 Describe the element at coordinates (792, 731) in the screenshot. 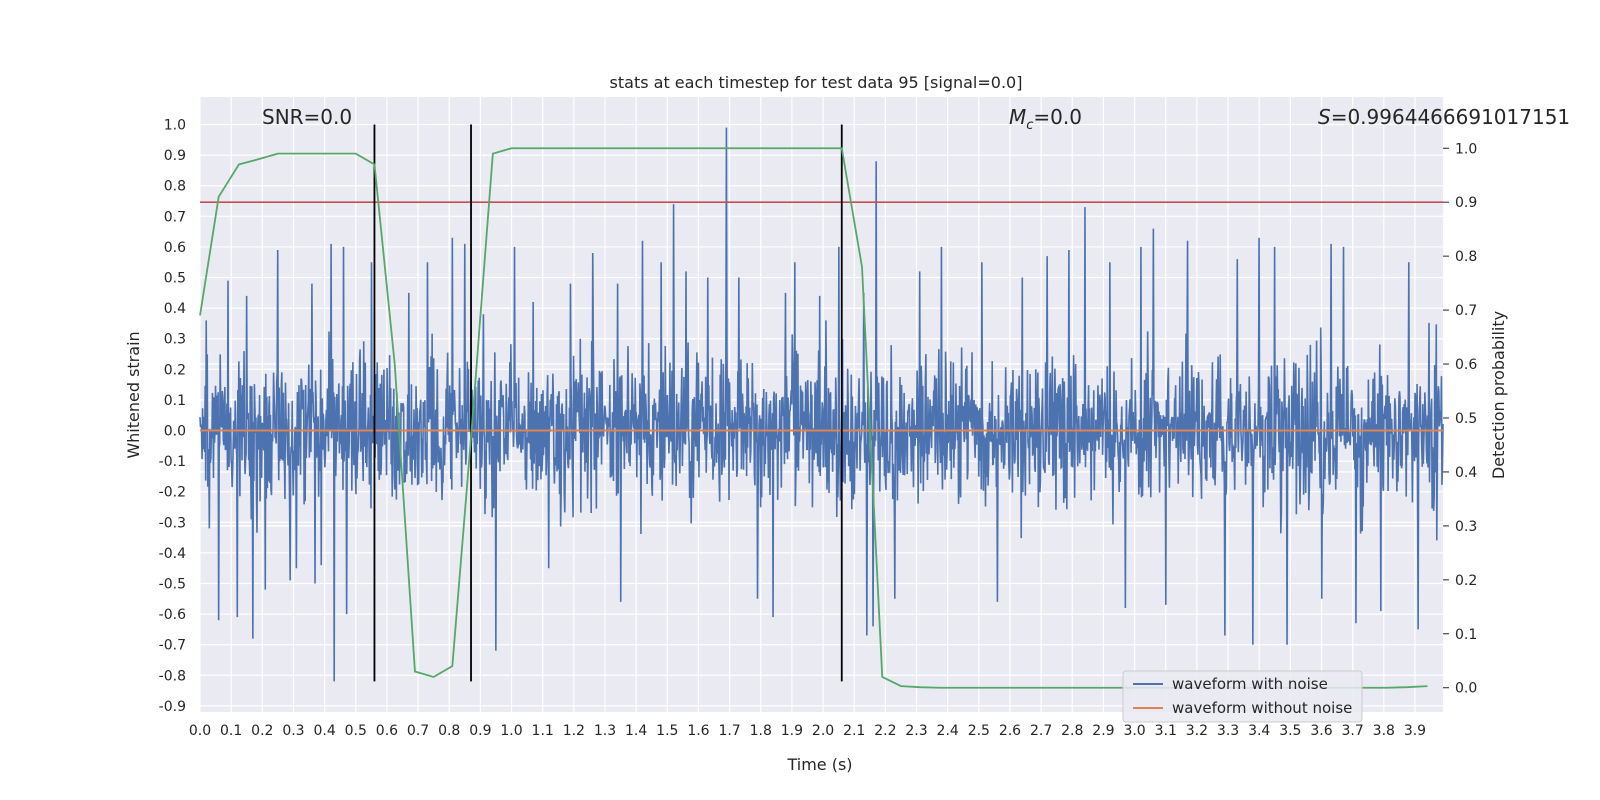

I see `x-tick-label: 1.9` at that location.